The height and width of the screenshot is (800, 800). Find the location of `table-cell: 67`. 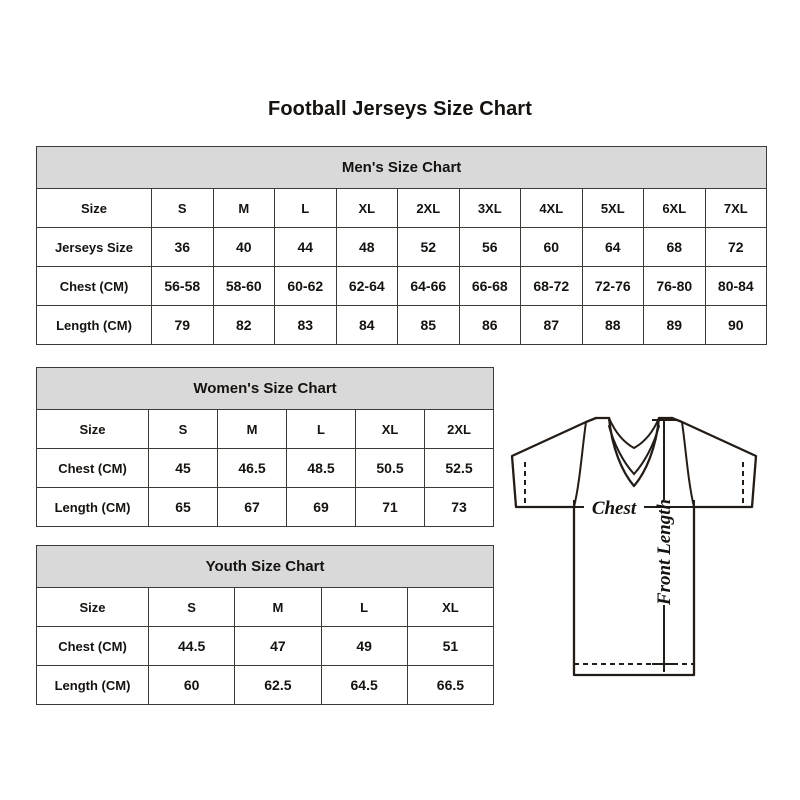

table-cell: 67 is located at coordinates (252, 507).